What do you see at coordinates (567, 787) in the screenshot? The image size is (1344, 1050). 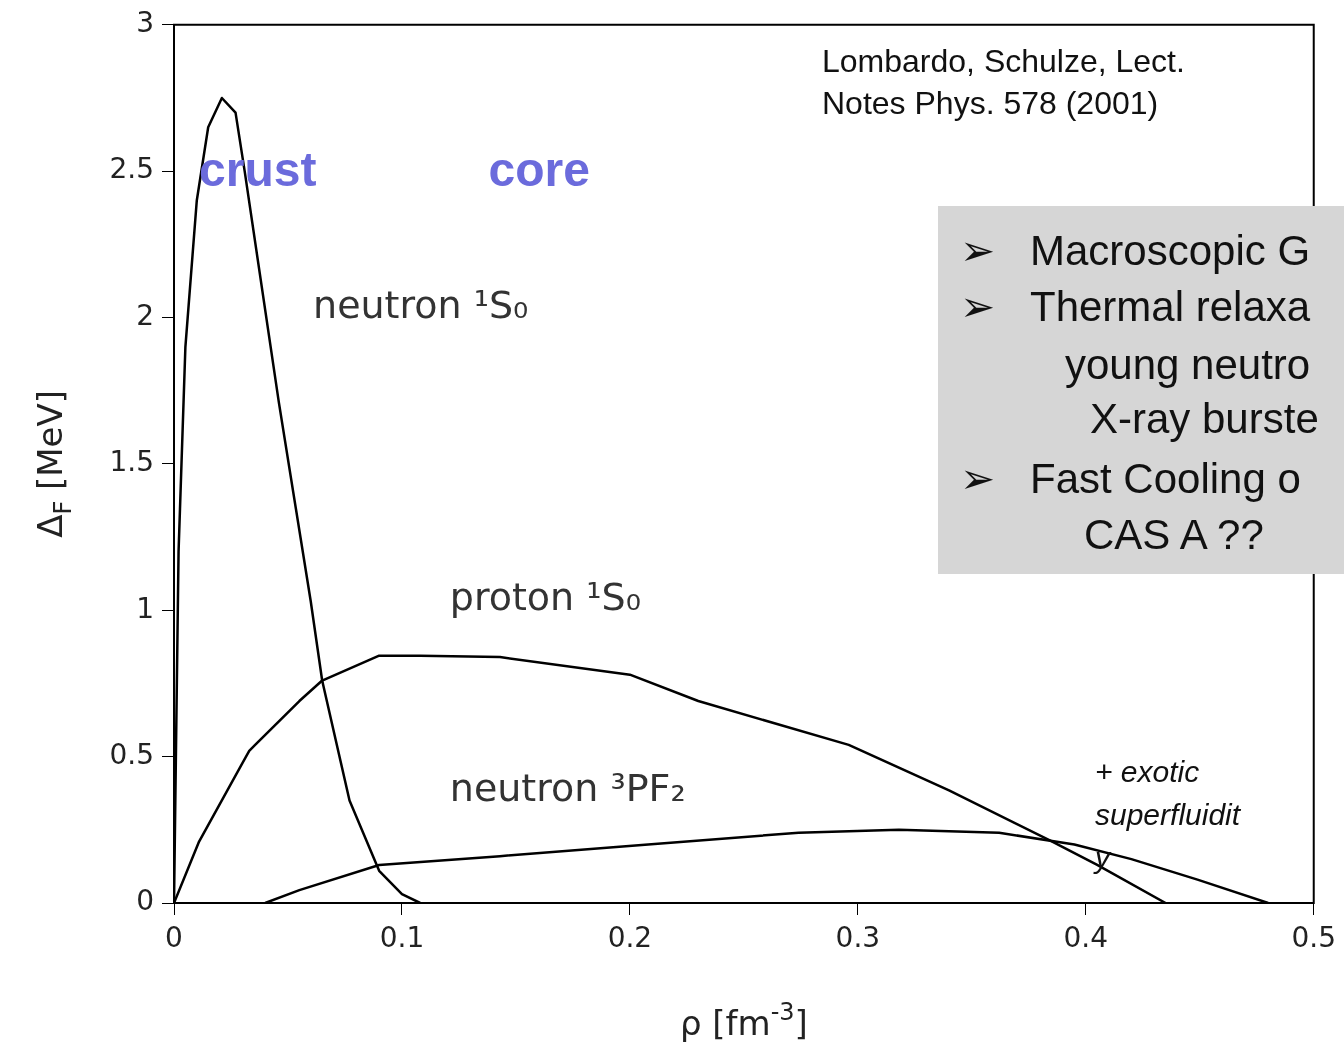 I see `series-label: neutron ³PF₂` at bounding box center [567, 787].